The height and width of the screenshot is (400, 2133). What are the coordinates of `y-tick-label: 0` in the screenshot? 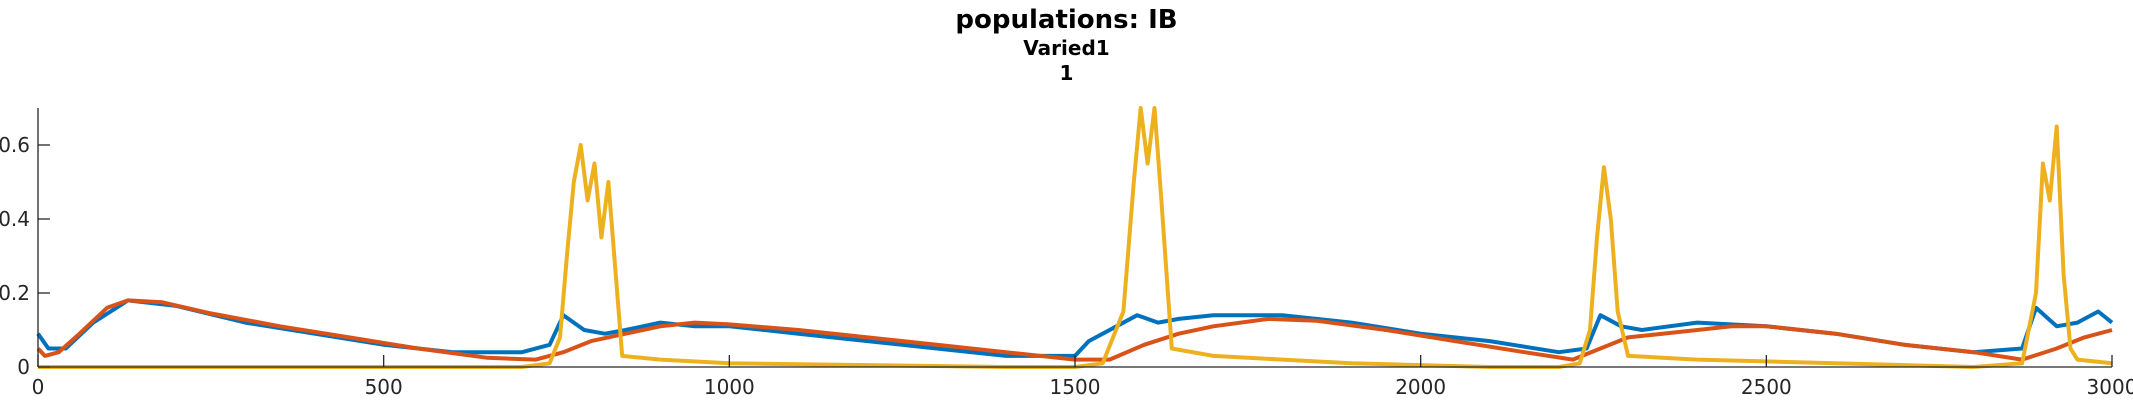 It's located at (23, 367).